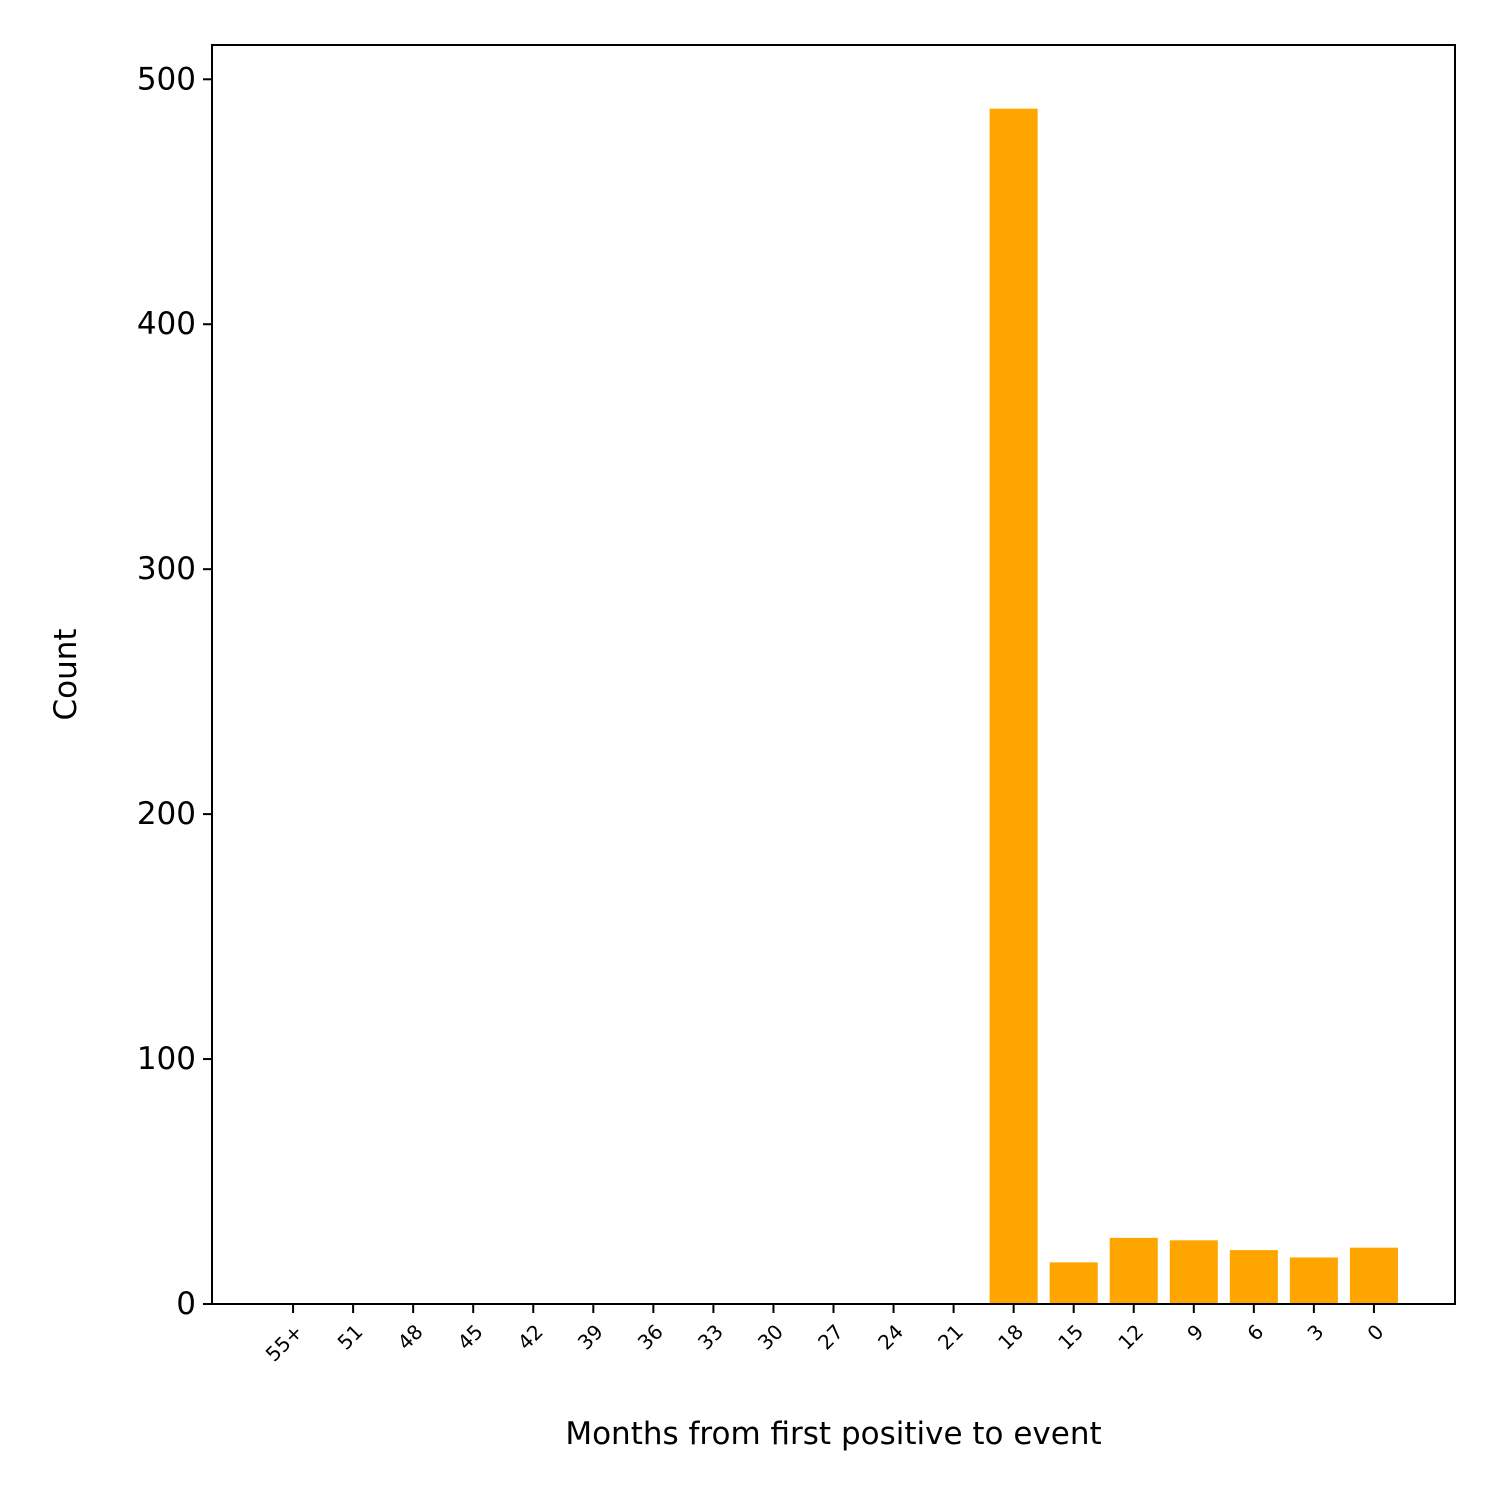 The width and height of the screenshot is (1500, 1500). I want to click on y-tick-label: 400, so click(166, 324).